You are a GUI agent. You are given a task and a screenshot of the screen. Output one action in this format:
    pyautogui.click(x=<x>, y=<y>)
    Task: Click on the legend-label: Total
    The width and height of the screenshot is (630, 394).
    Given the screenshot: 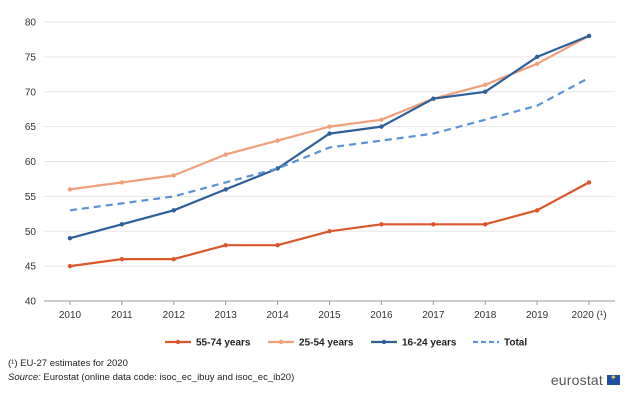 What is the action you would take?
    pyautogui.click(x=515, y=343)
    